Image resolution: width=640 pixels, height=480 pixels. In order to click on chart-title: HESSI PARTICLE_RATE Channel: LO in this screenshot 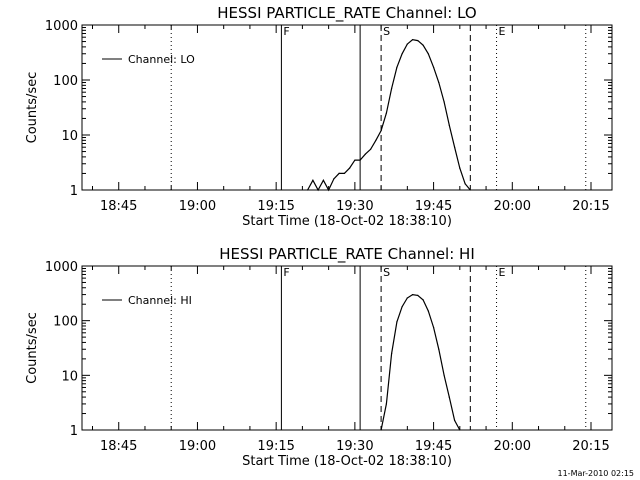, I will do `click(346, 13)`.